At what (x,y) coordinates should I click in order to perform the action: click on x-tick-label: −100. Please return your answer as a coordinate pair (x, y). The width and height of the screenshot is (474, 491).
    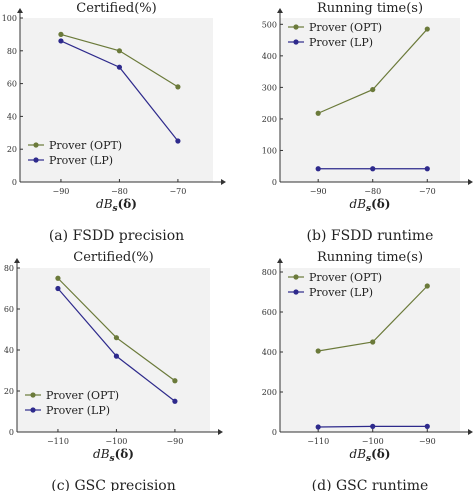
    Looking at the image, I should click on (116, 441).